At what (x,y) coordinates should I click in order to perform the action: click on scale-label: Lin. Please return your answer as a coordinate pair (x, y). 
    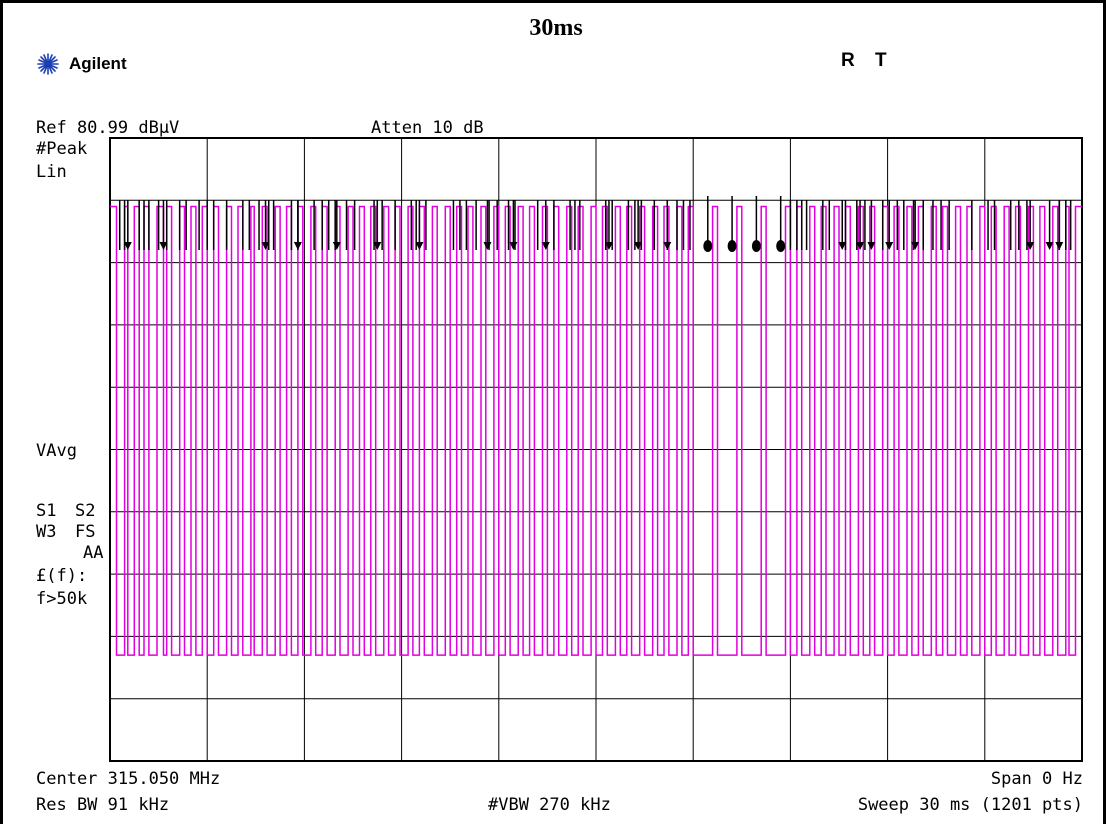
    Looking at the image, I should click on (51, 172).